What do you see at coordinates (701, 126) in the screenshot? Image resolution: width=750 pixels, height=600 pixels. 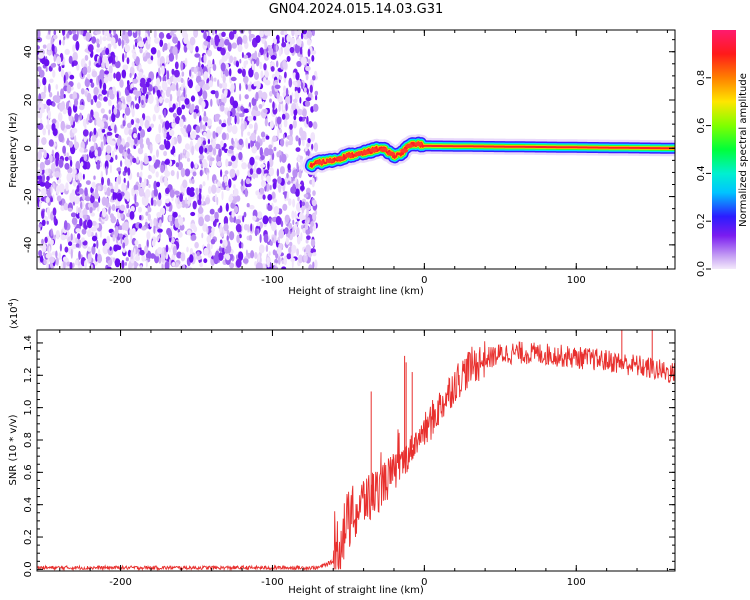 I see `colorbar-tick-label: 0.6` at bounding box center [701, 126].